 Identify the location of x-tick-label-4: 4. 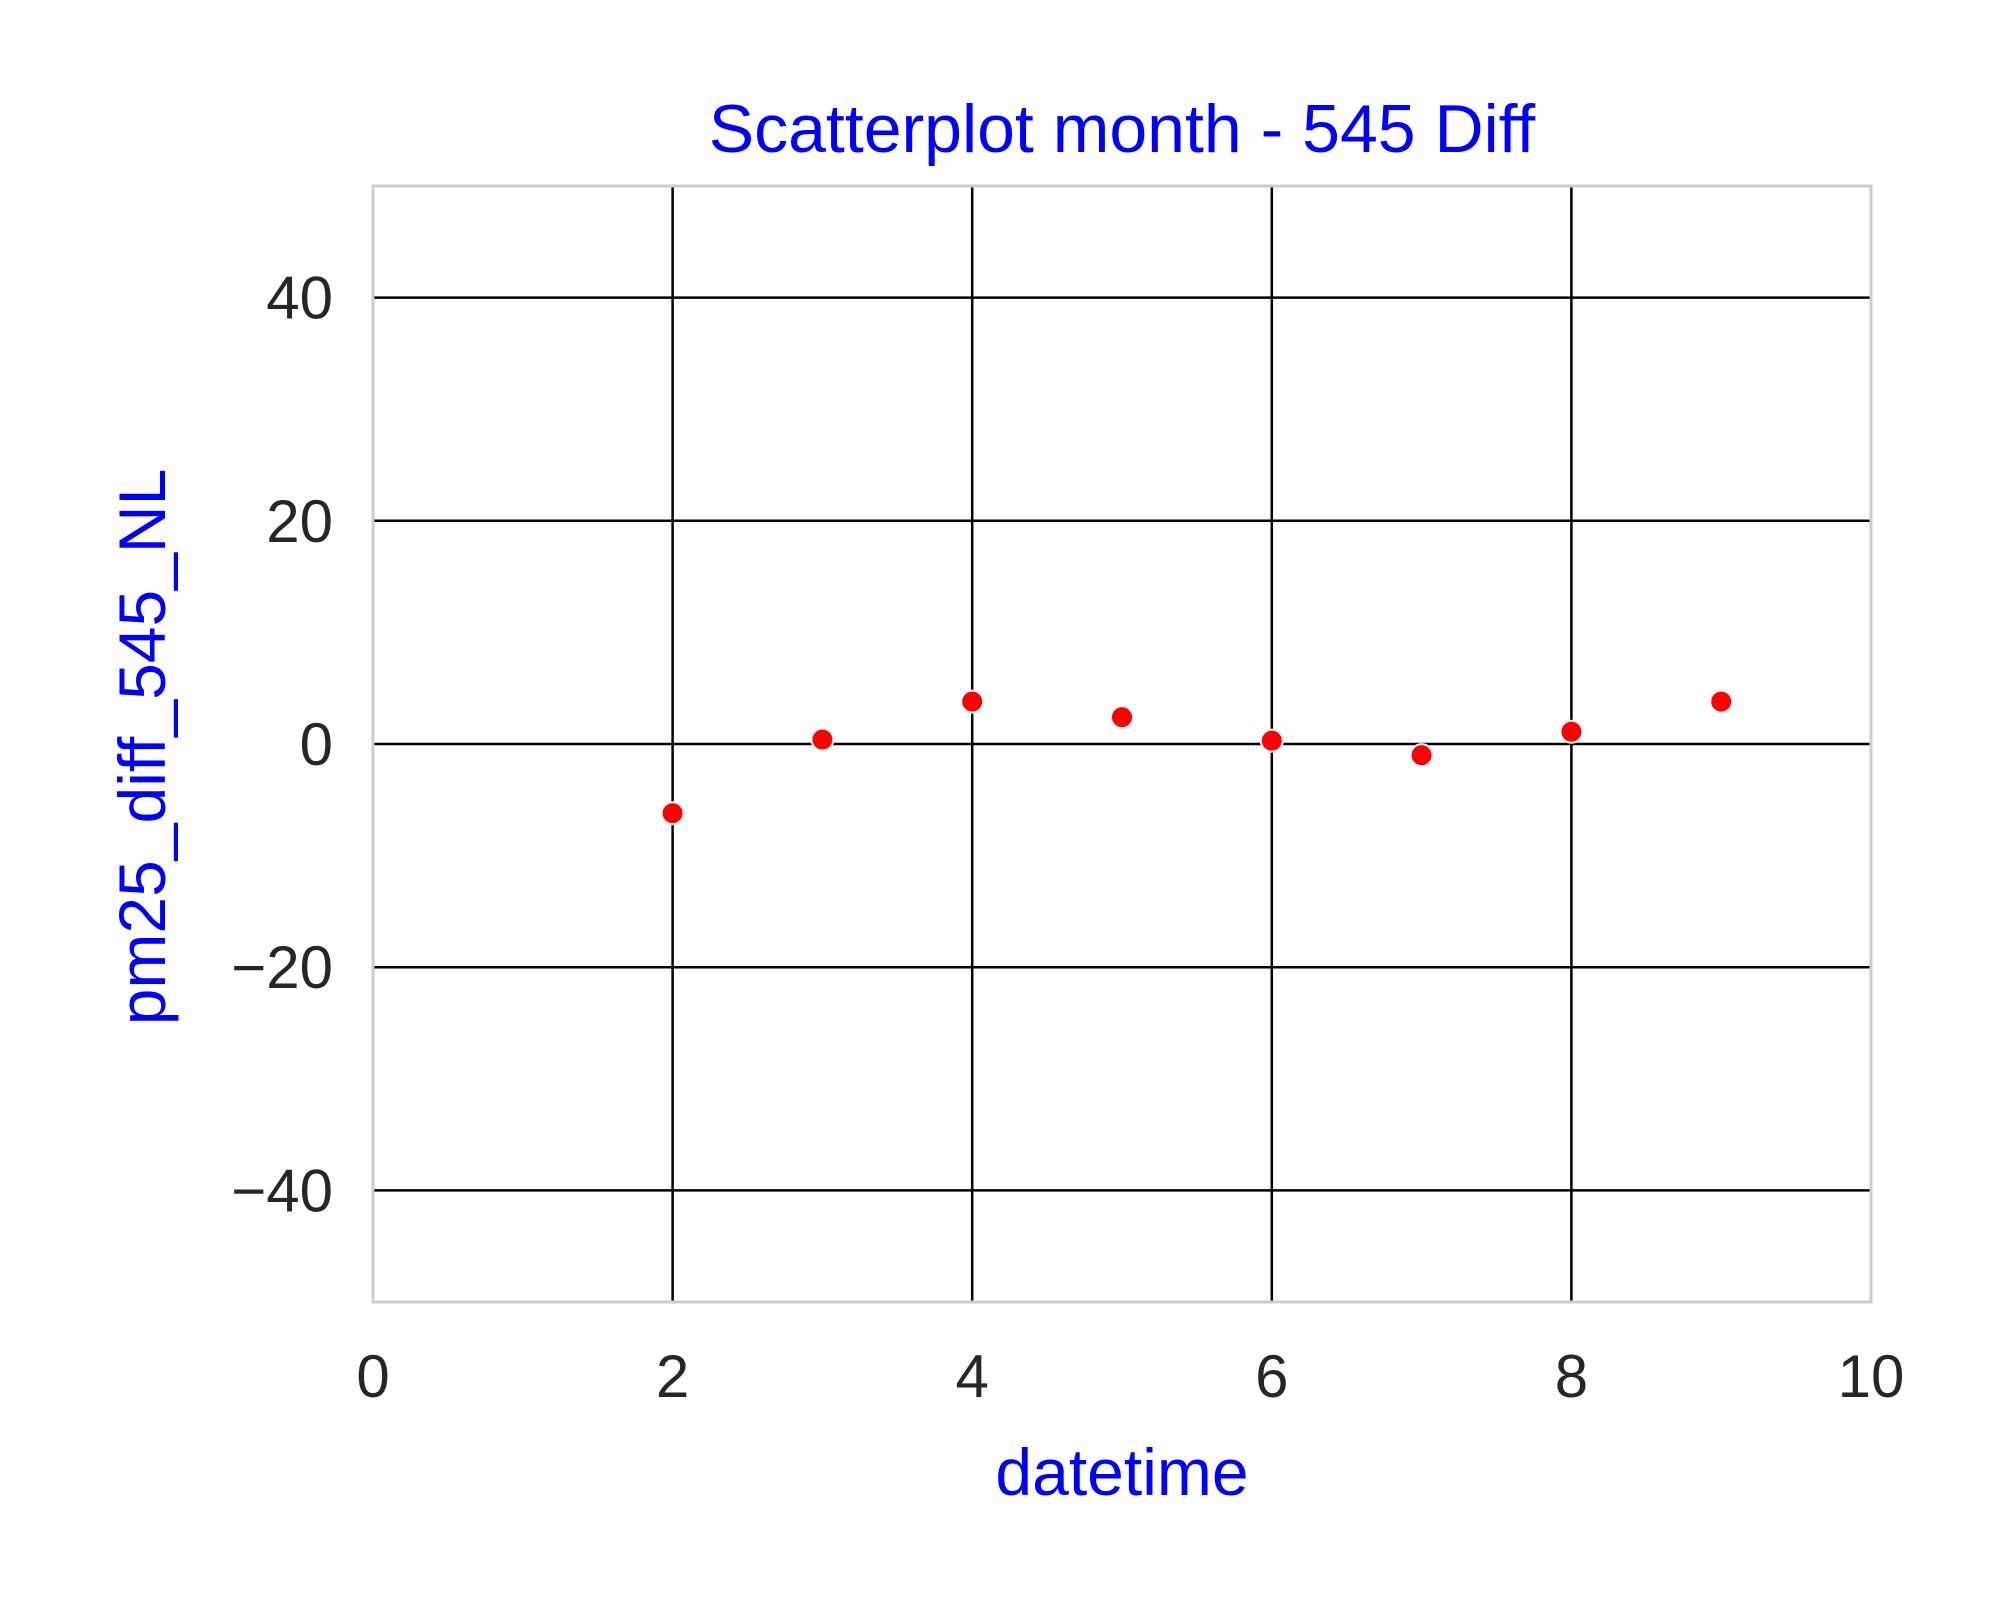
(972, 1376).